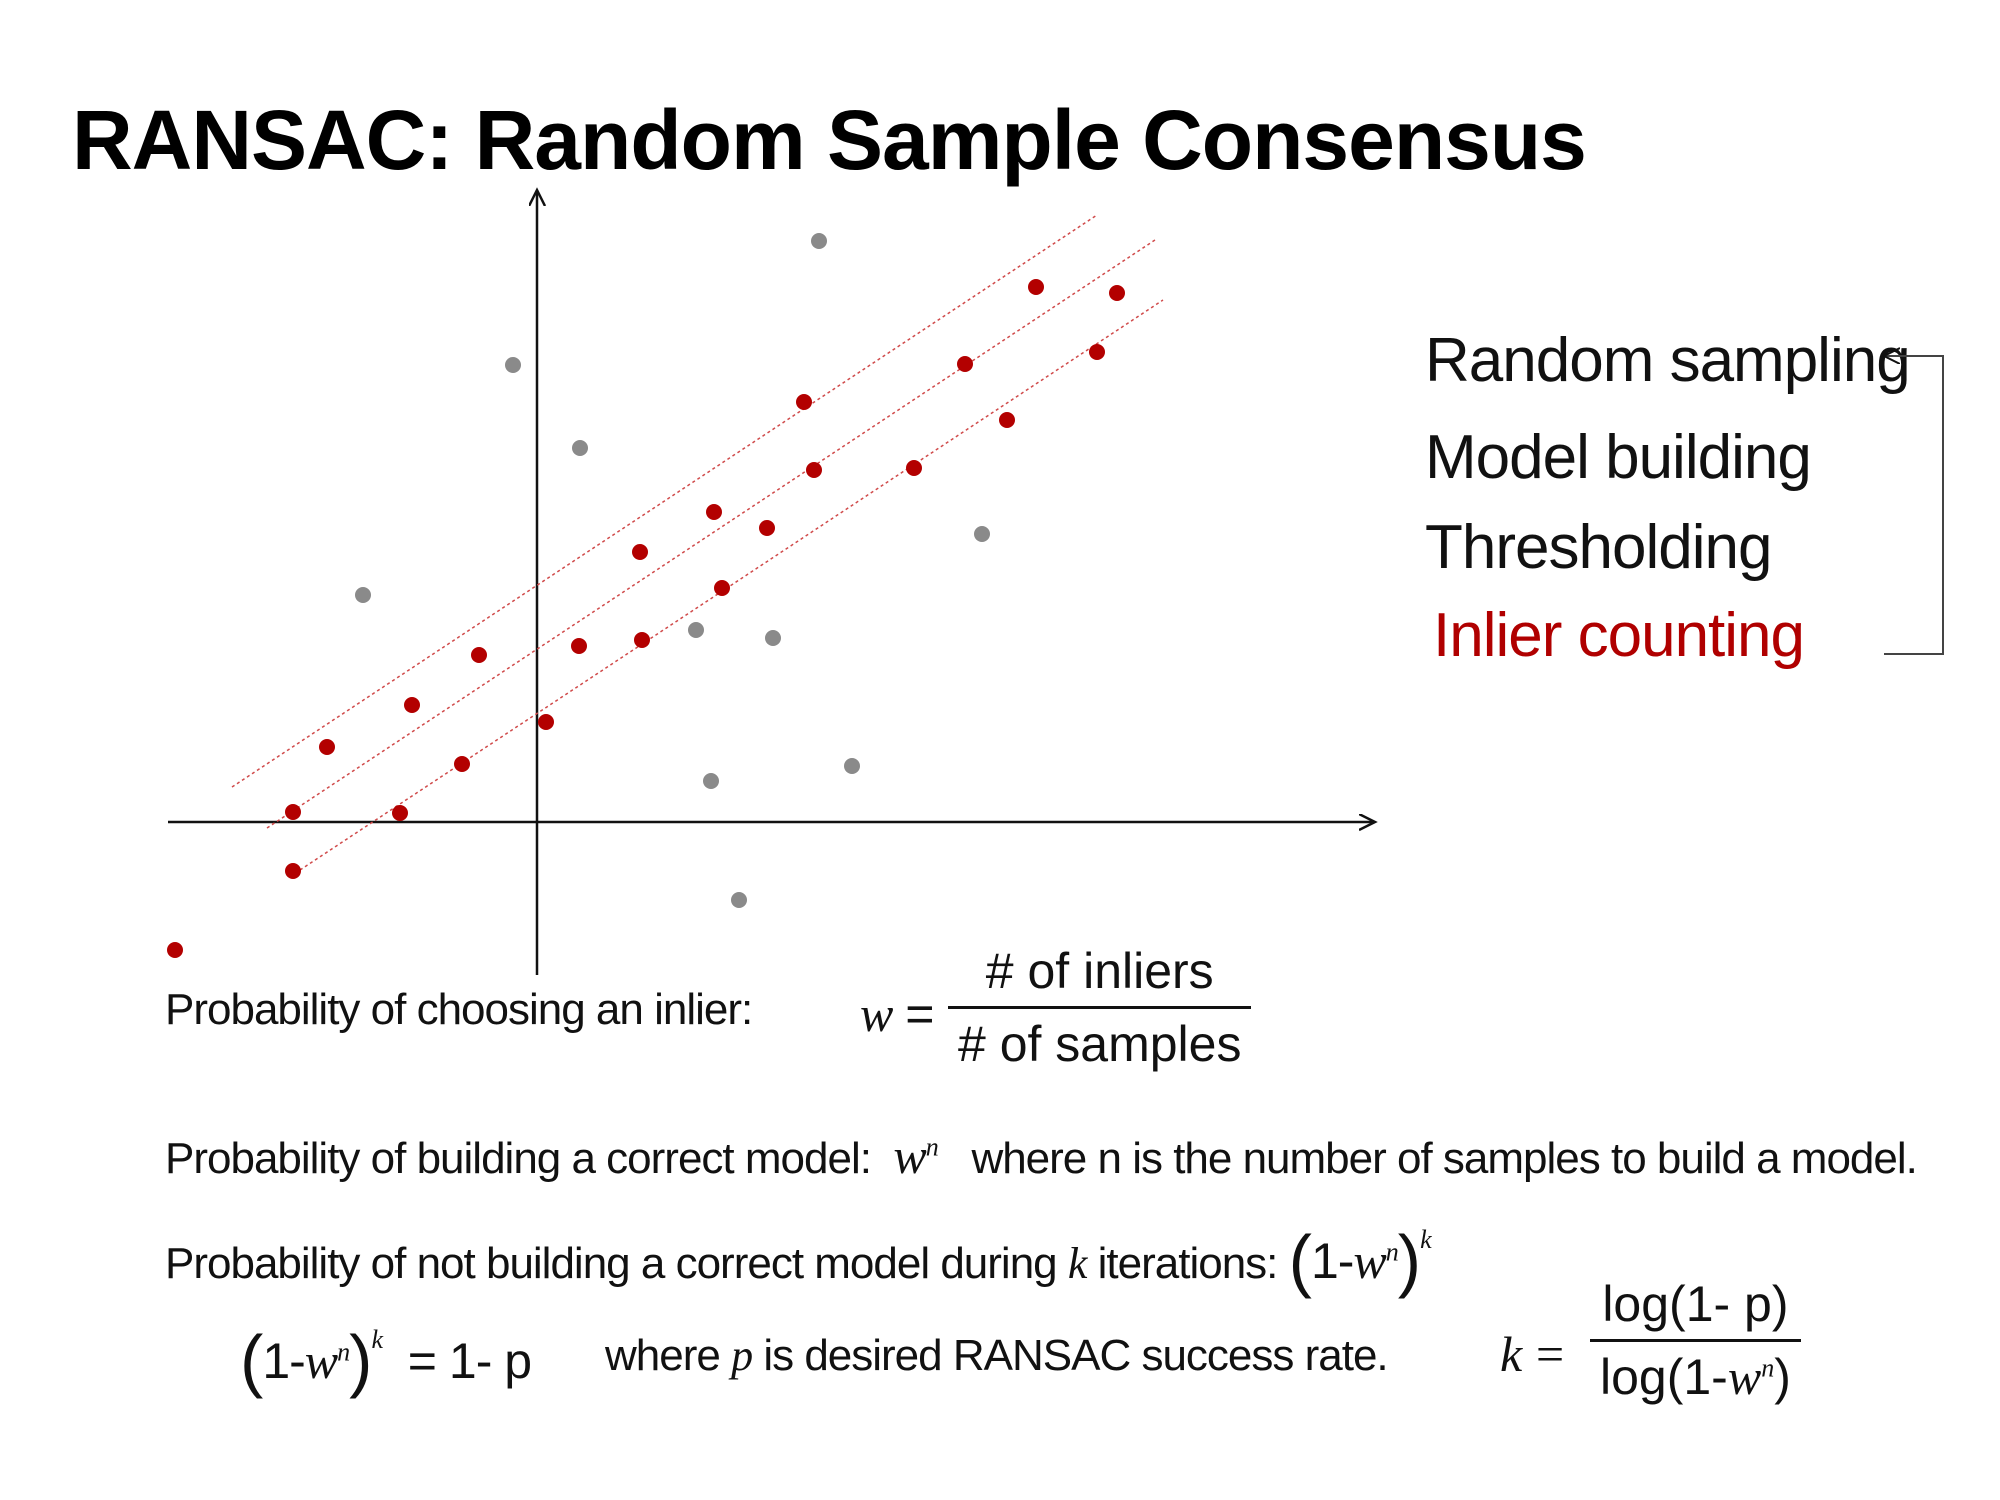 Image resolution: width=2000 pixels, height=1500 pixels. What do you see at coordinates (915, 1156) in the screenshot?
I see `w-power-n: wn` at bounding box center [915, 1156].